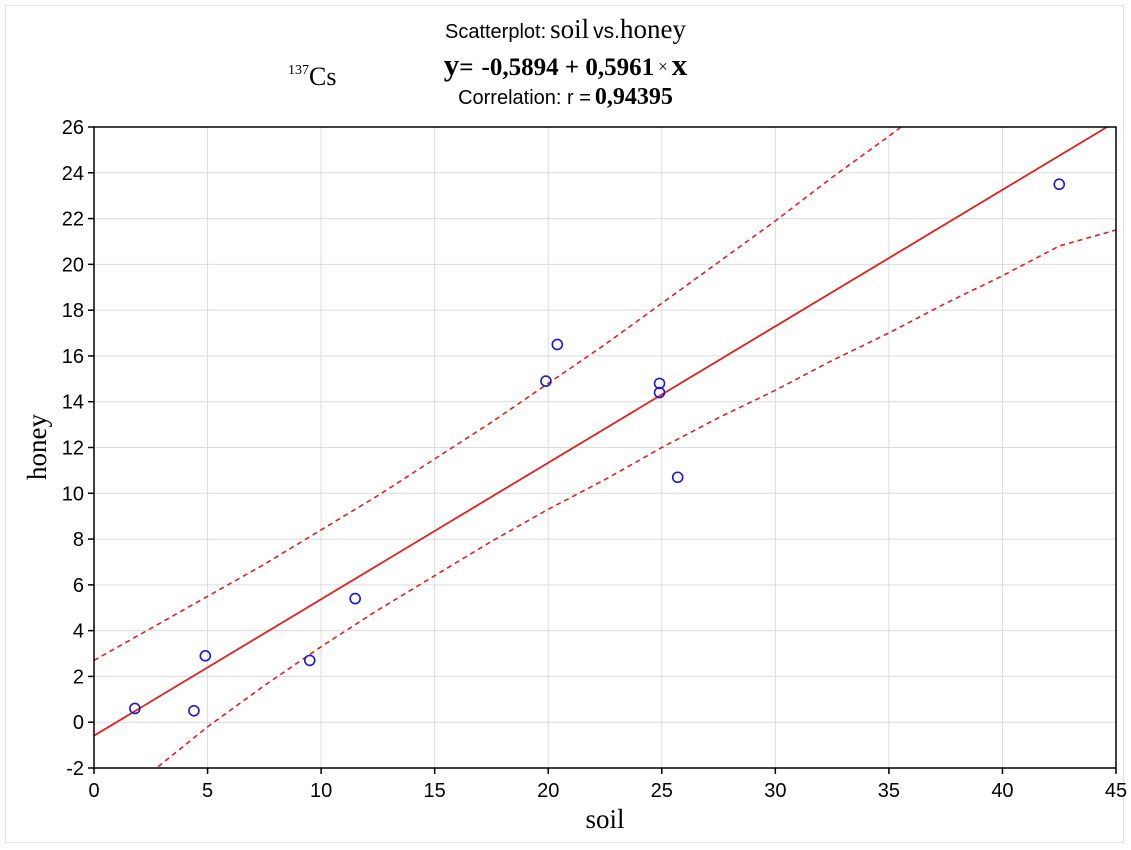  What do you see at coordinates (1002, 791) in the screenshot?
I see `x-tick-label: 40` at bounding box center [1002, 791].